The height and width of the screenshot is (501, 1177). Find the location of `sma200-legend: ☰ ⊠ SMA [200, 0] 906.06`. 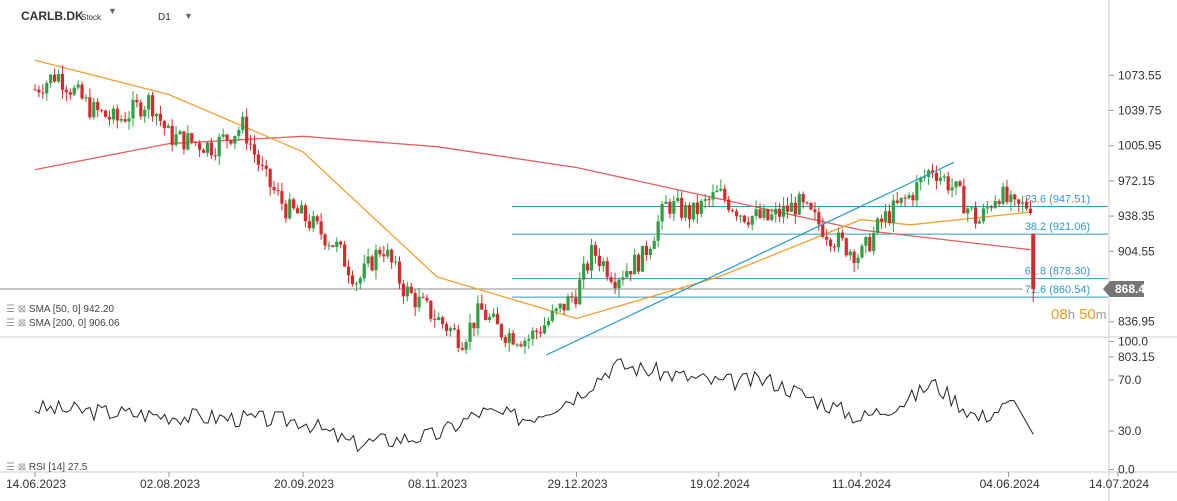

sma200-legend: ☰ ⊠ SMA [200, 0] 906.06 is located at coordinates (63, 323).